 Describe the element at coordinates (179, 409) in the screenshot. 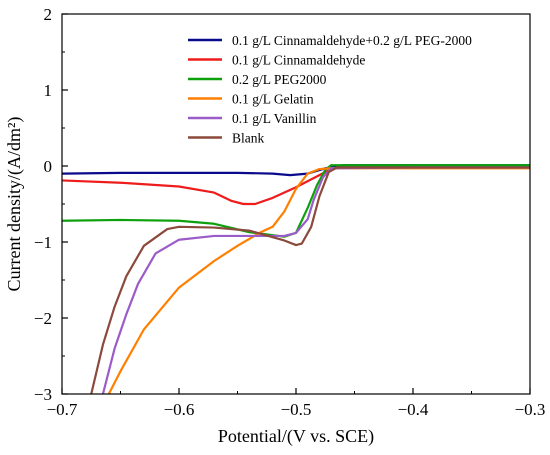

I see `x-tick-label-2: −0.6` at that location.